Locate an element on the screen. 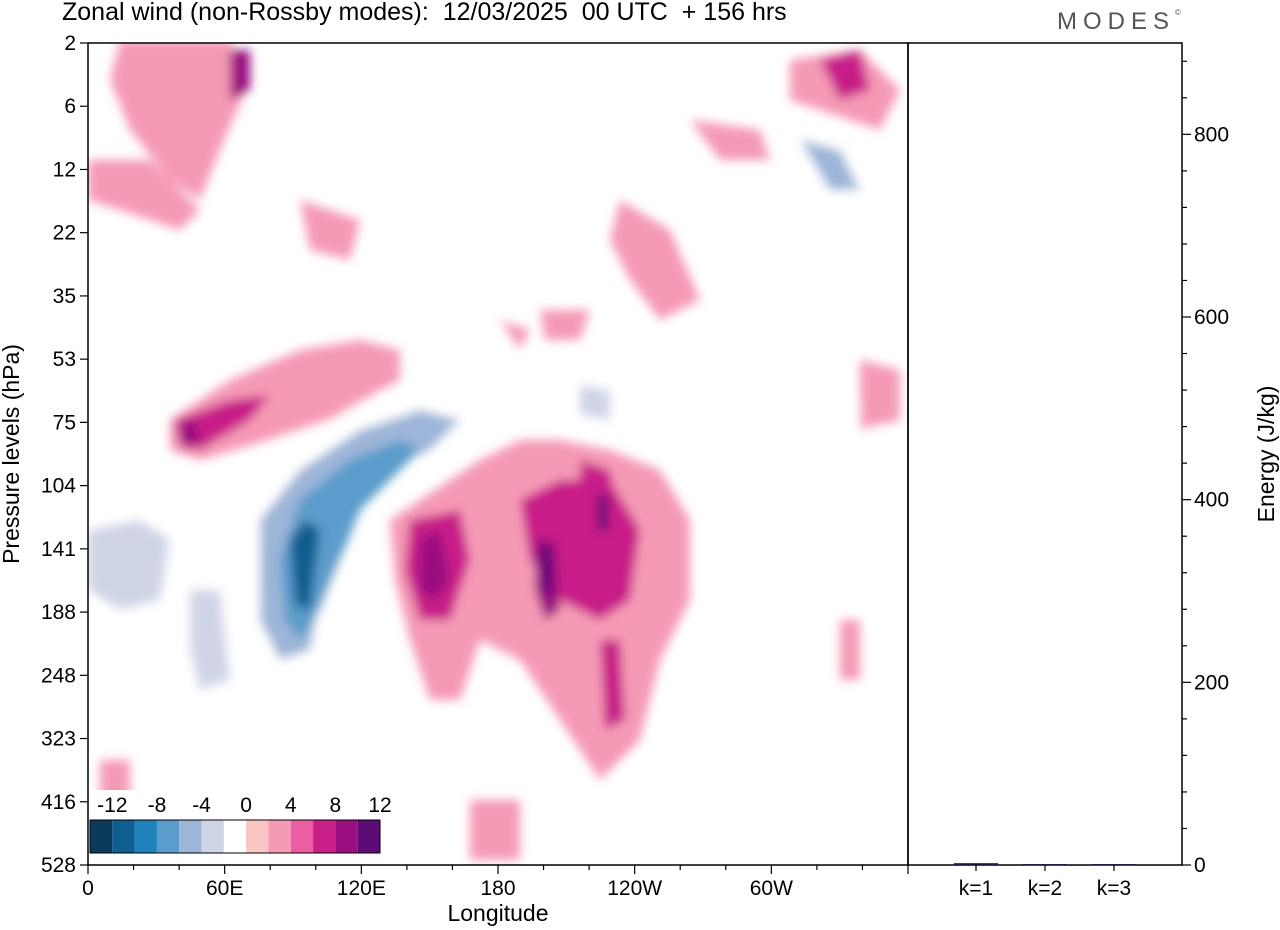  y-axis-label: Pressure levels (hPa) is located at coordinates (12, 454).